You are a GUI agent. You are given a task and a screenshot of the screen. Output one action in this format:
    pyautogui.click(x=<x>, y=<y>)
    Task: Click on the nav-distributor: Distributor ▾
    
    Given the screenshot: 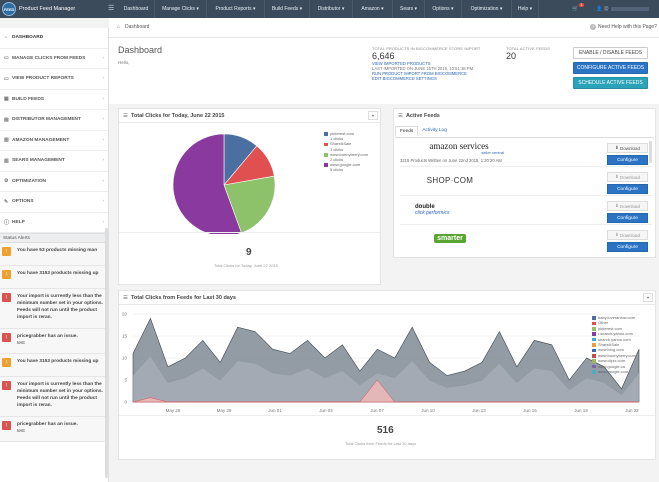 What is the action you would take?
    pyautogui.click(x=330, y=9)
    